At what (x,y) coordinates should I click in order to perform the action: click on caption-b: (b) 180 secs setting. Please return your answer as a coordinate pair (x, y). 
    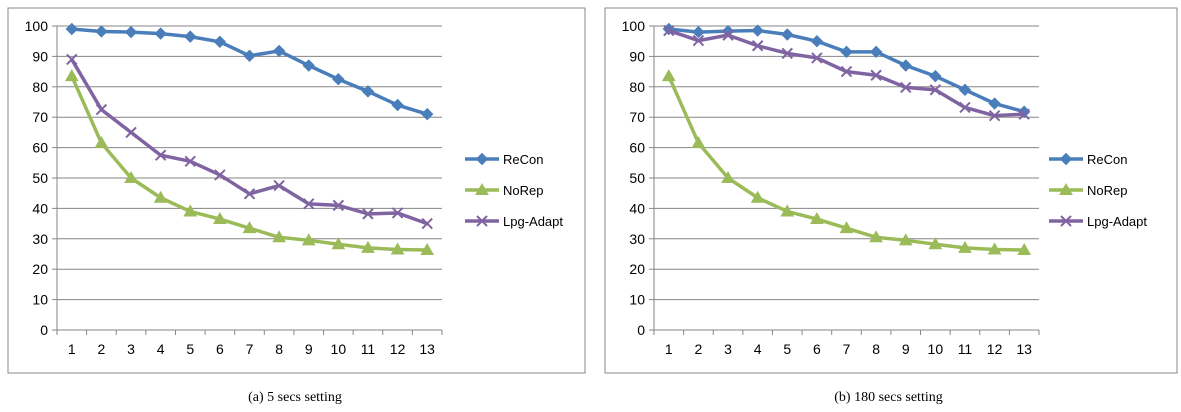
    Looking at the image, I should click on (888, 397).